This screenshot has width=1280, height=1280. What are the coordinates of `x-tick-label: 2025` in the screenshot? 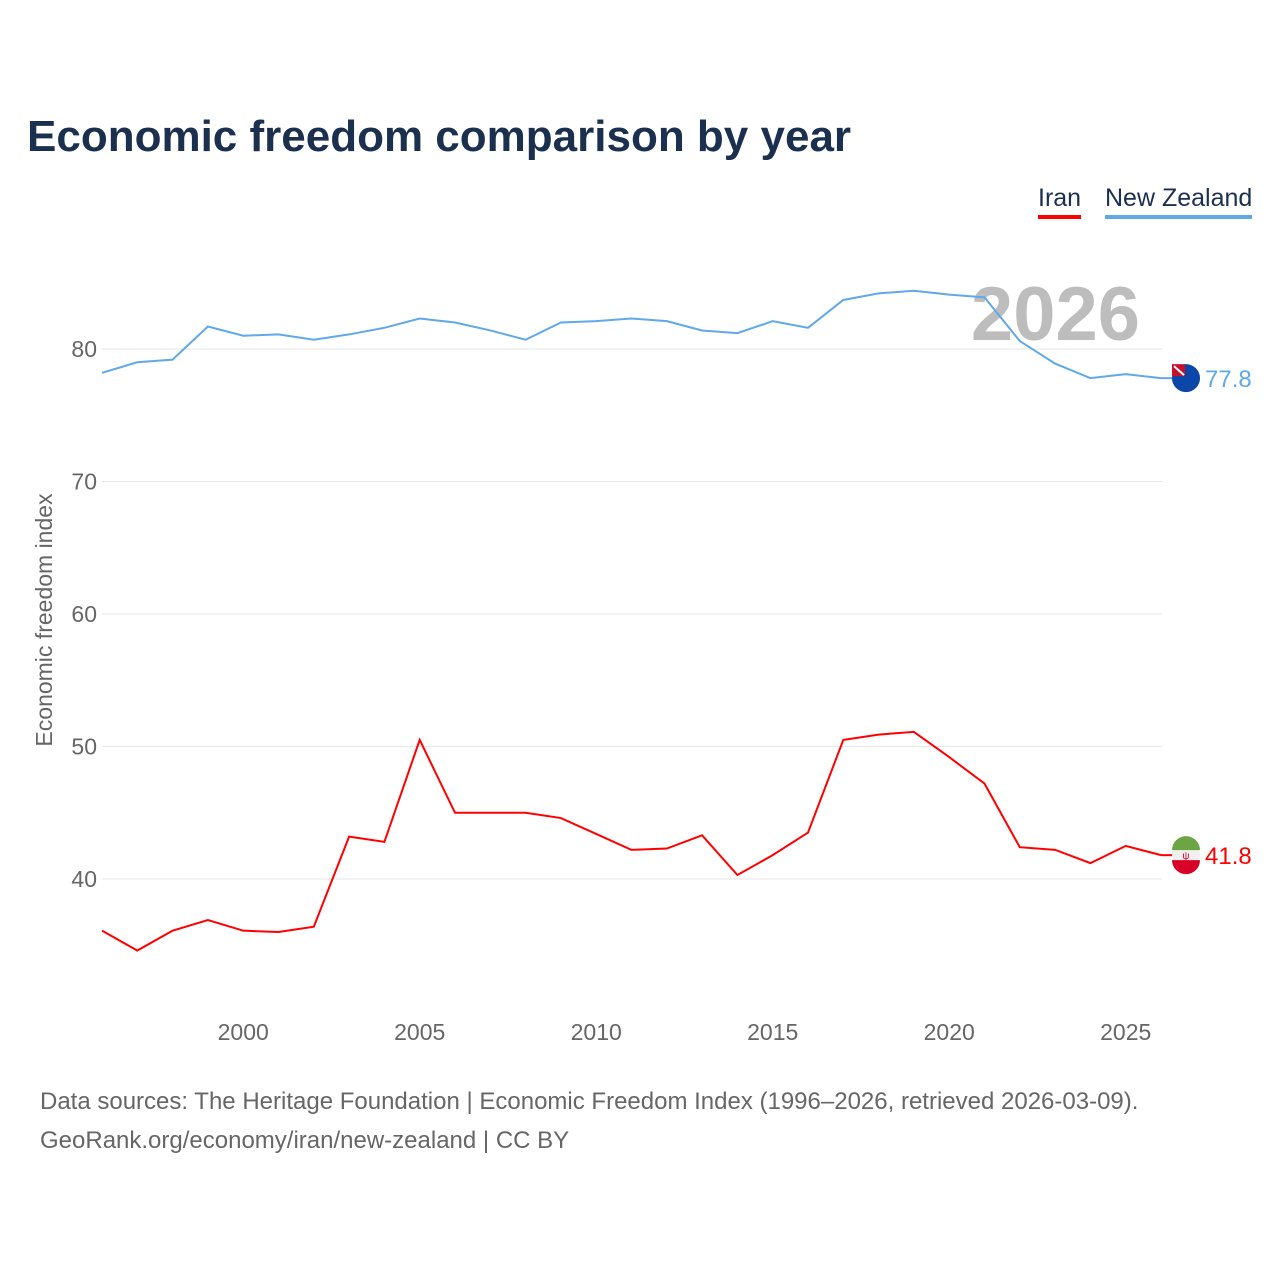 It's located at (1125, 1032).